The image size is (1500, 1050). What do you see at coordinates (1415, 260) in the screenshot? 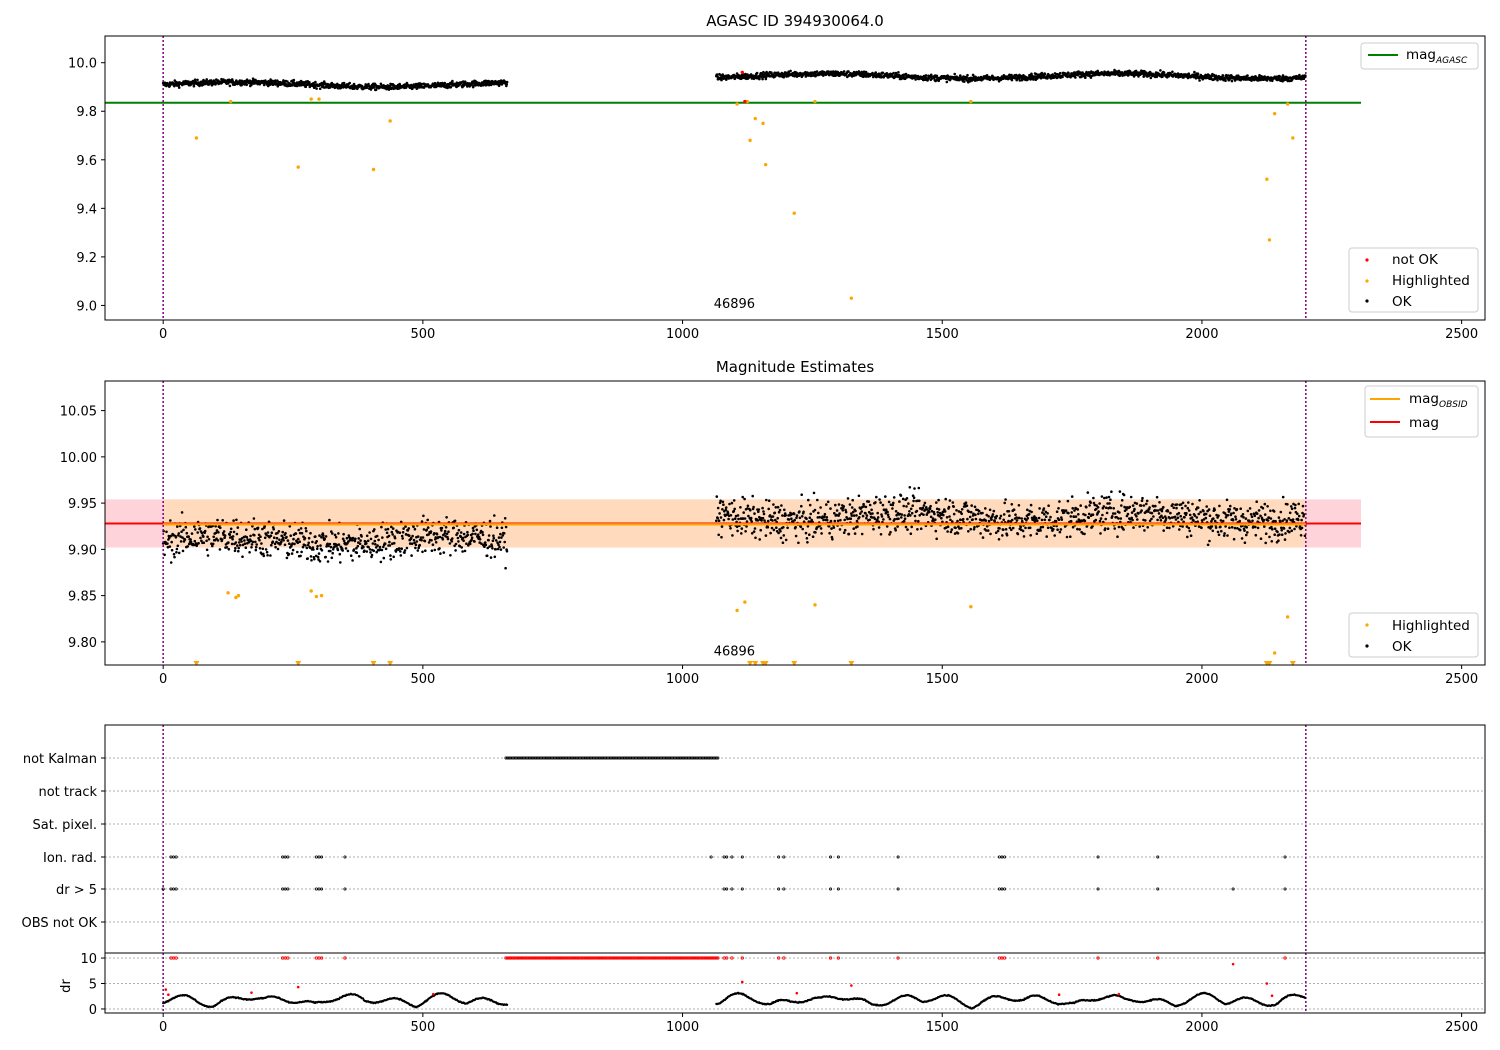
I see `legend-not-ok-label: not OK` at bounding box center [1415, 260].